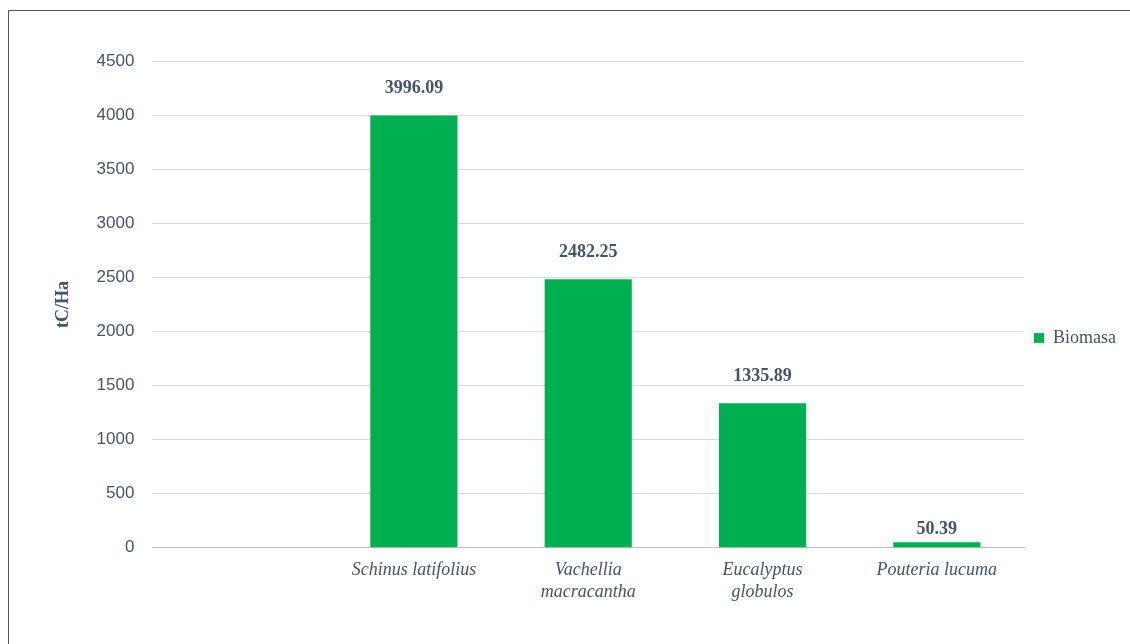  I want to click on y-tick-label: 3000, so click(115, 222).